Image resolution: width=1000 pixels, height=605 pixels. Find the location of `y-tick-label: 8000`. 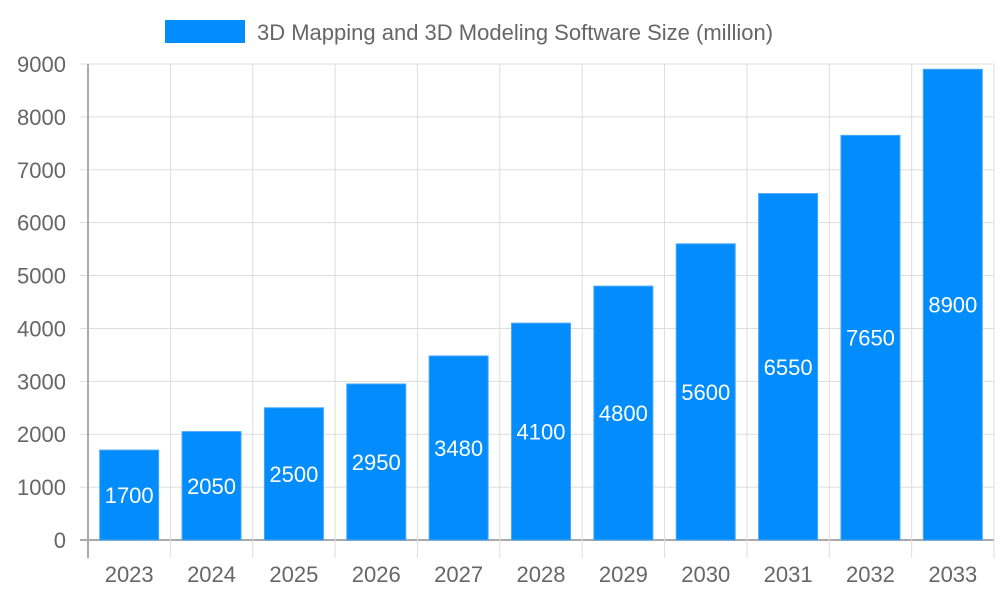

y-tick-label: 8000 is located at coordinates (41, 117).